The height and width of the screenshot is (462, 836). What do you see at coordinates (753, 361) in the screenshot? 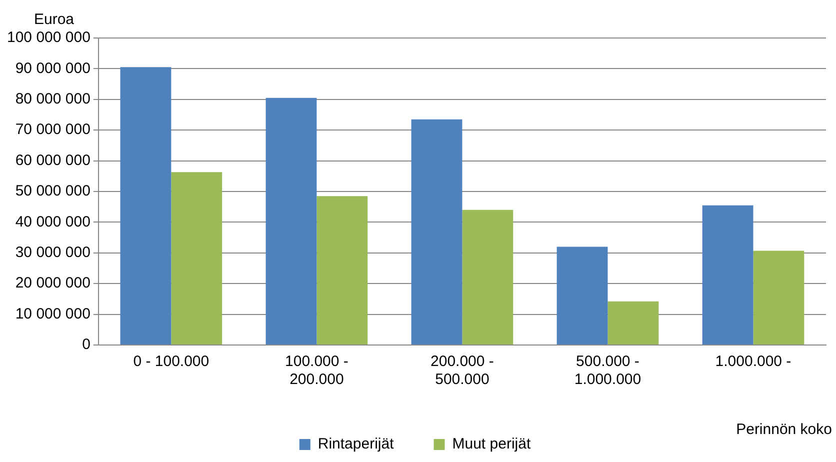
I see `x-tick-label: 1.000.000 -` at bounding box center [753, 361].